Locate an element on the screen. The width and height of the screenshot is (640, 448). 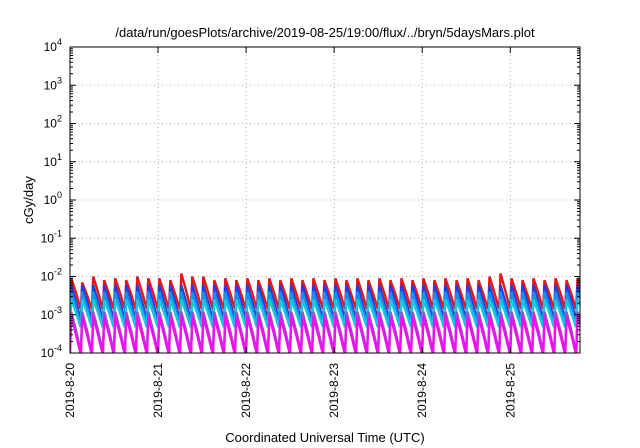
y-tick-labels: 10⁻⁴ 10⁻³ 10⁻² 10⁻¹ 10⁰ 10¹ 10² 10³ 10⁴ is located at coordinates (51, 198).